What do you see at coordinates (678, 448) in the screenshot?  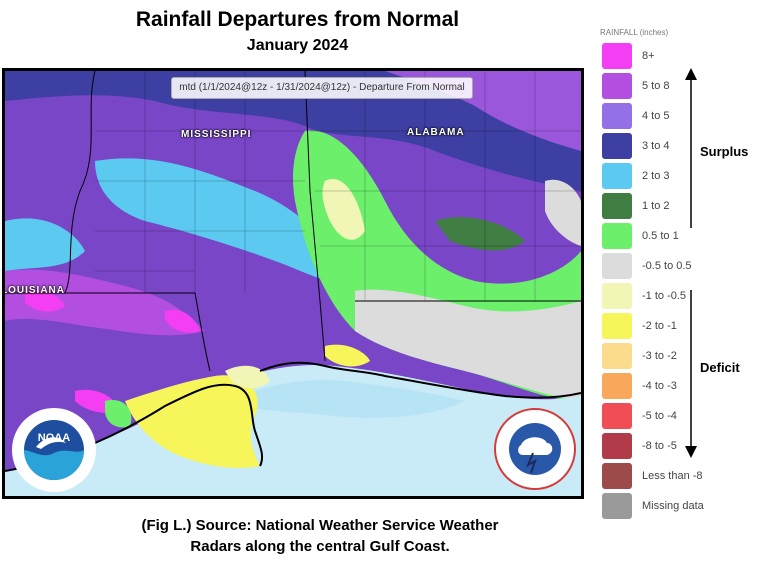 I see `legend-item: -8 to -5` at bounding box center [678, 448].